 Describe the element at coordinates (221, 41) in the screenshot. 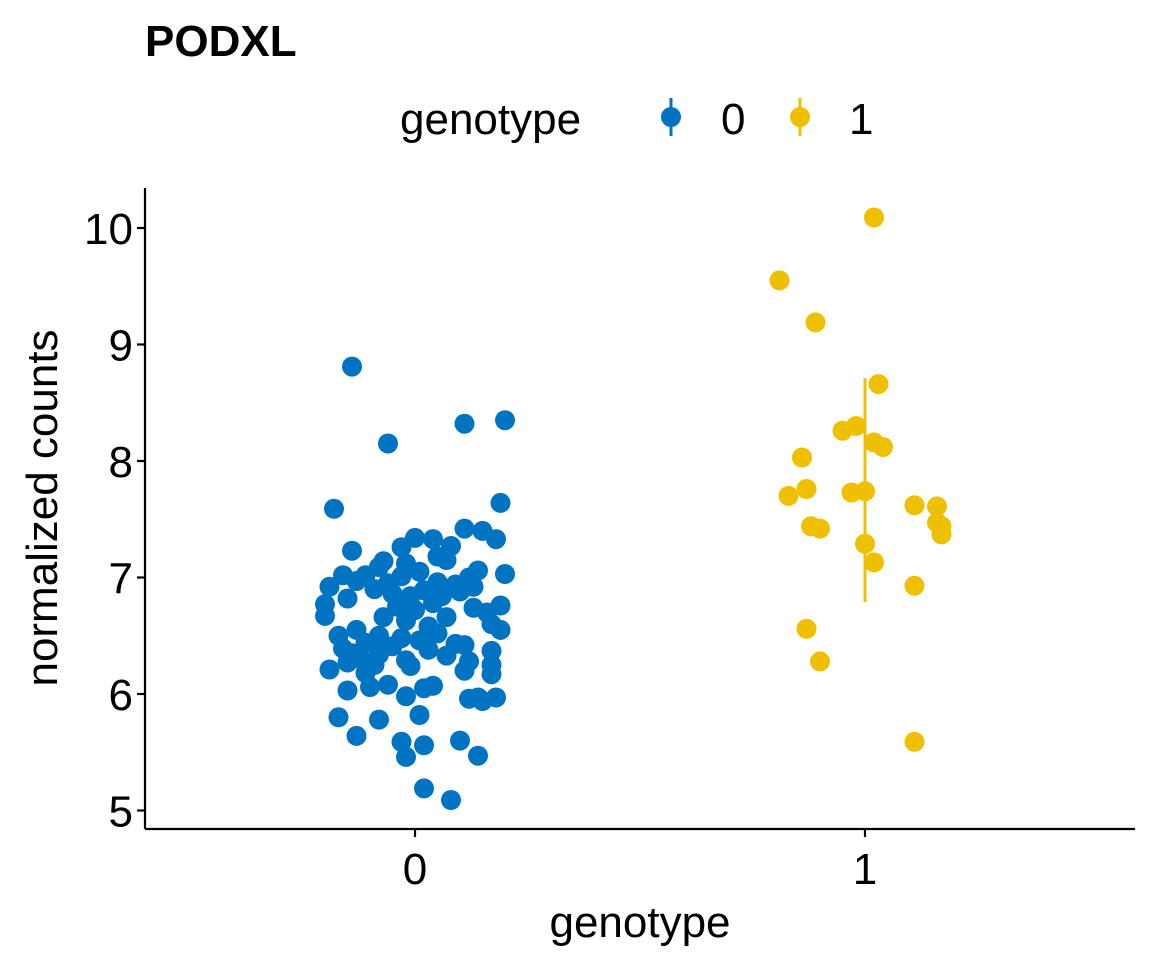

I see `chart-title: PODXL` at that location.